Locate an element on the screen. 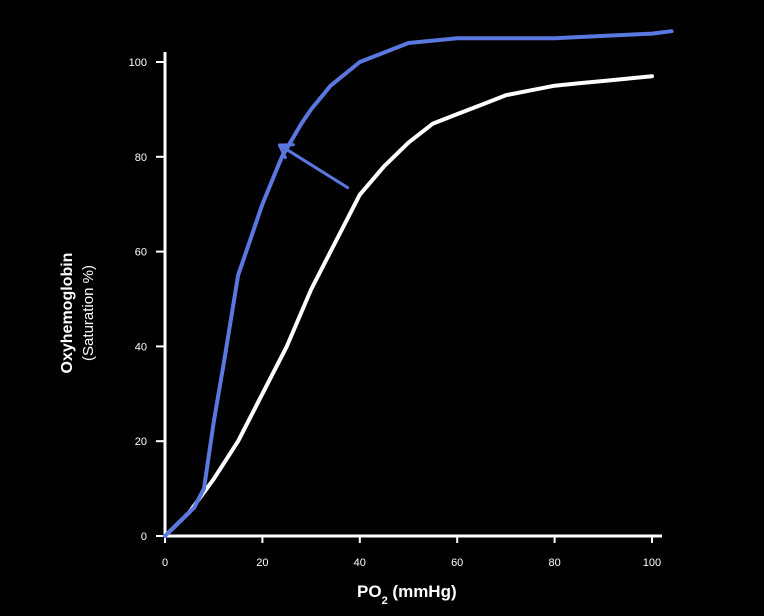 This screenshot has width=764, height=616. y-tick-label: 80 is located at coordinates (141, 158).